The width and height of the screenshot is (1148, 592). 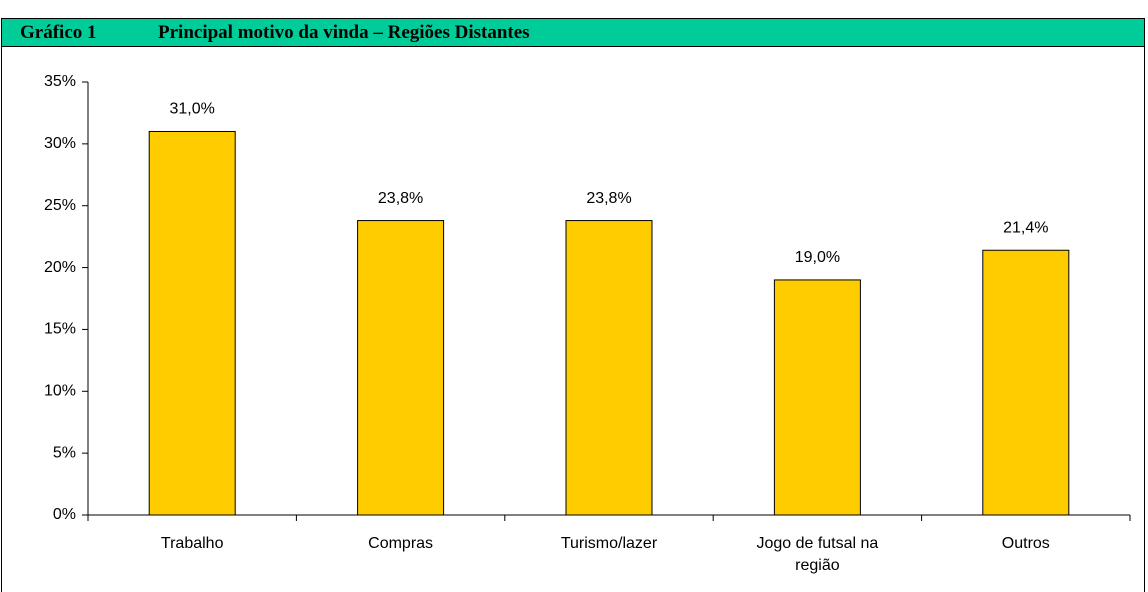 I want to click on y-tick-label: 20%, so click(x=60, y=267).